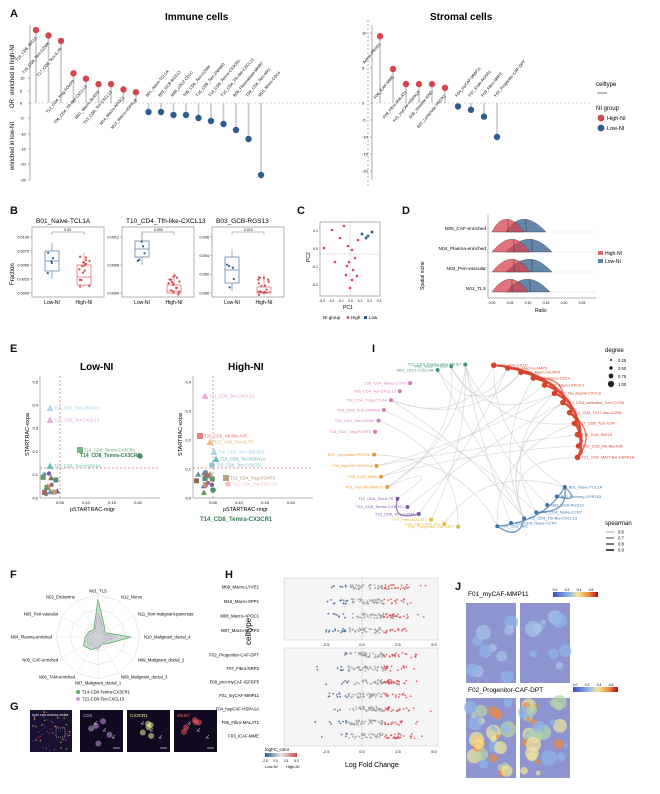  Describe the element at coordinates (21, 91) in the screenshot. I see `a-ytick-label: 5` at that location.